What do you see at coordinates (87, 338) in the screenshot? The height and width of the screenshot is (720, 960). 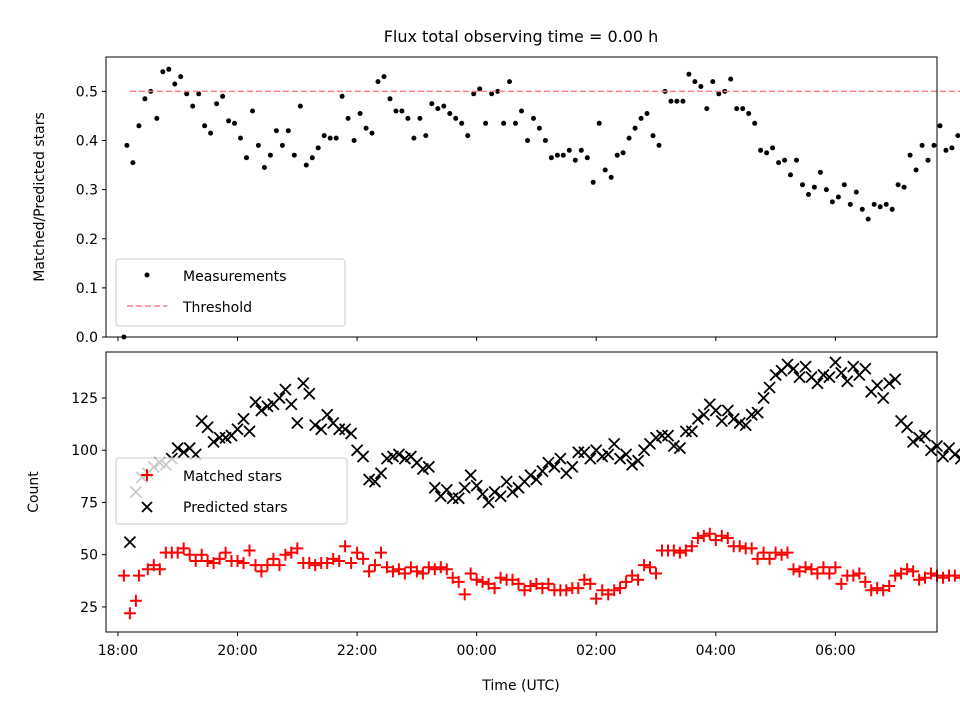 I see `y-tick-label: 0.0` at bounding box center [87, 338].